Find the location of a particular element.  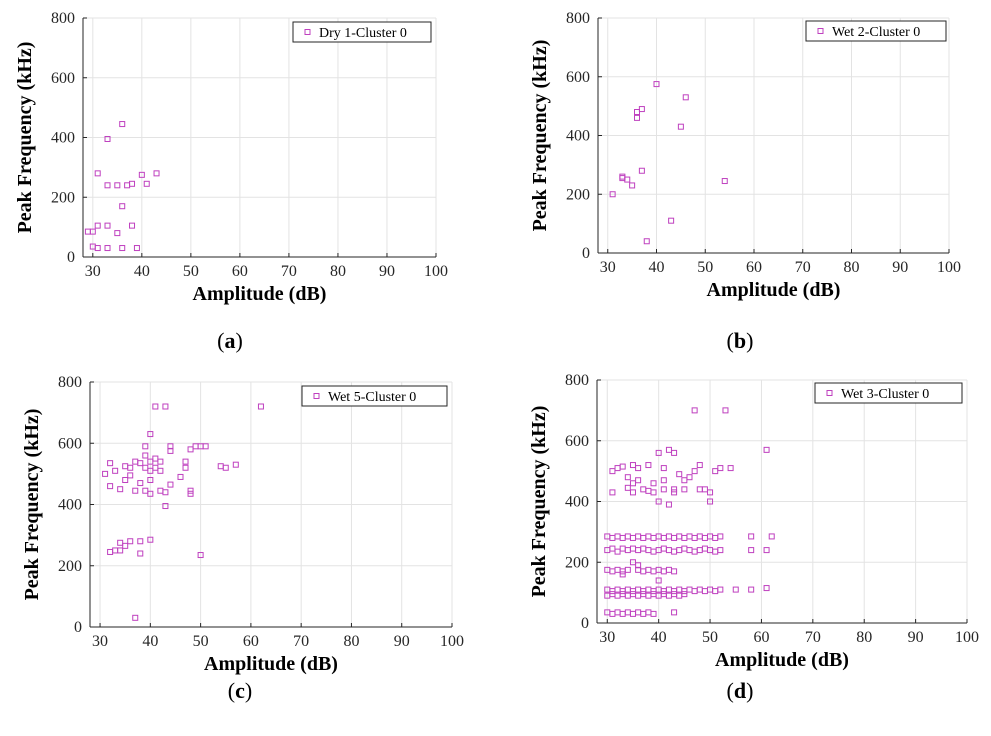

panel-label-letter: d is located at coordinates (740, 690).